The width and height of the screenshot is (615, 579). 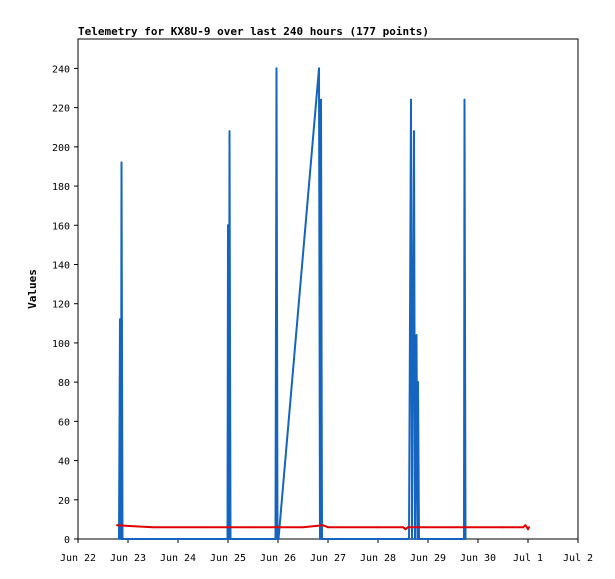 What do you see at coordinates (64, 501) in the screenshot?
I see `y-tick-label: 20` at bounding box center [64, 501].